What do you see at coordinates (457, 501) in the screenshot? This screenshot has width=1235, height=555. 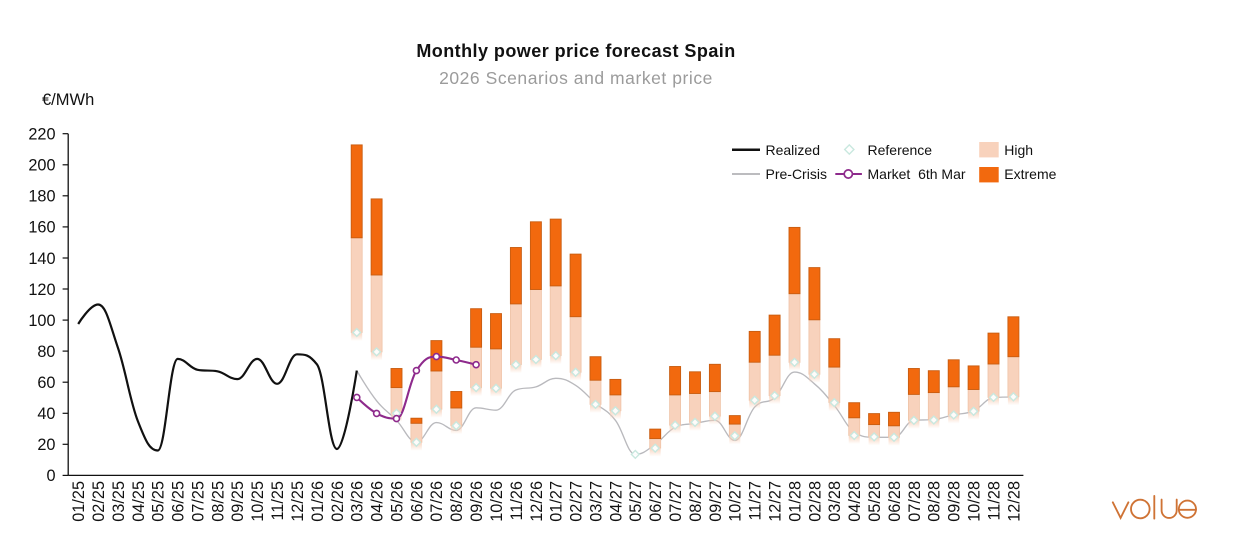 I see `svg-text: 08/26` at bounding box center [457, 501].